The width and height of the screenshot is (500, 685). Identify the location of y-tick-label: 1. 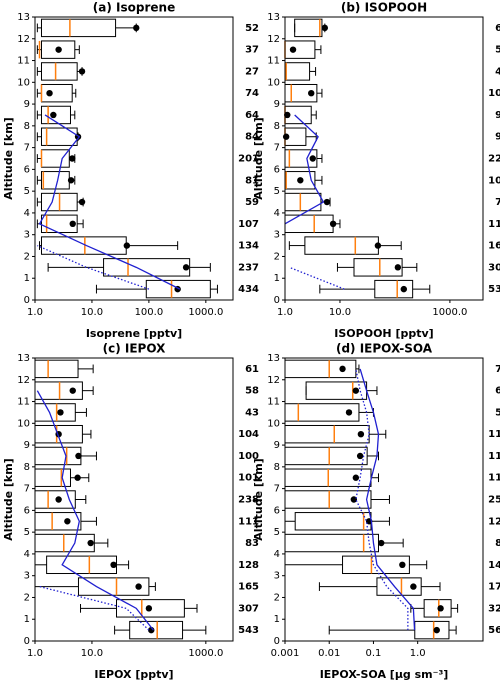
(277, 619).